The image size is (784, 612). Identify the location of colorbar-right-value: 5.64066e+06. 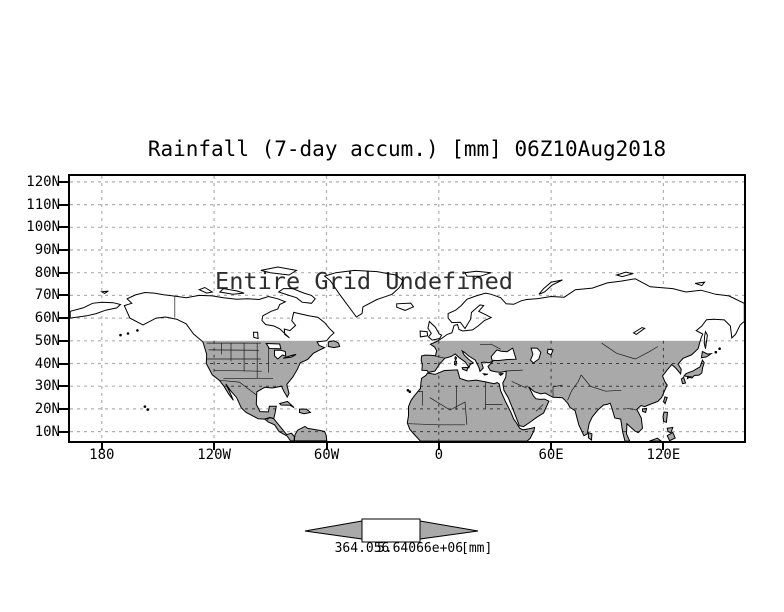
(420, 548).